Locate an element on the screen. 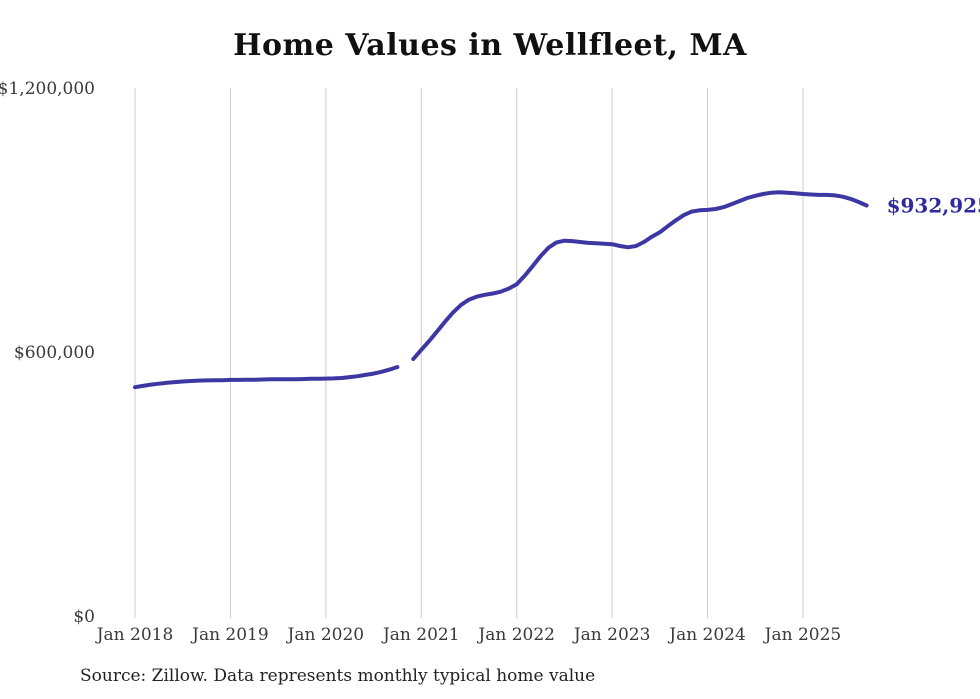 Image resolution: width=980 pixels, height=699 pixels. y-tick-label: $600,000 is located at coordinates (54, 353).